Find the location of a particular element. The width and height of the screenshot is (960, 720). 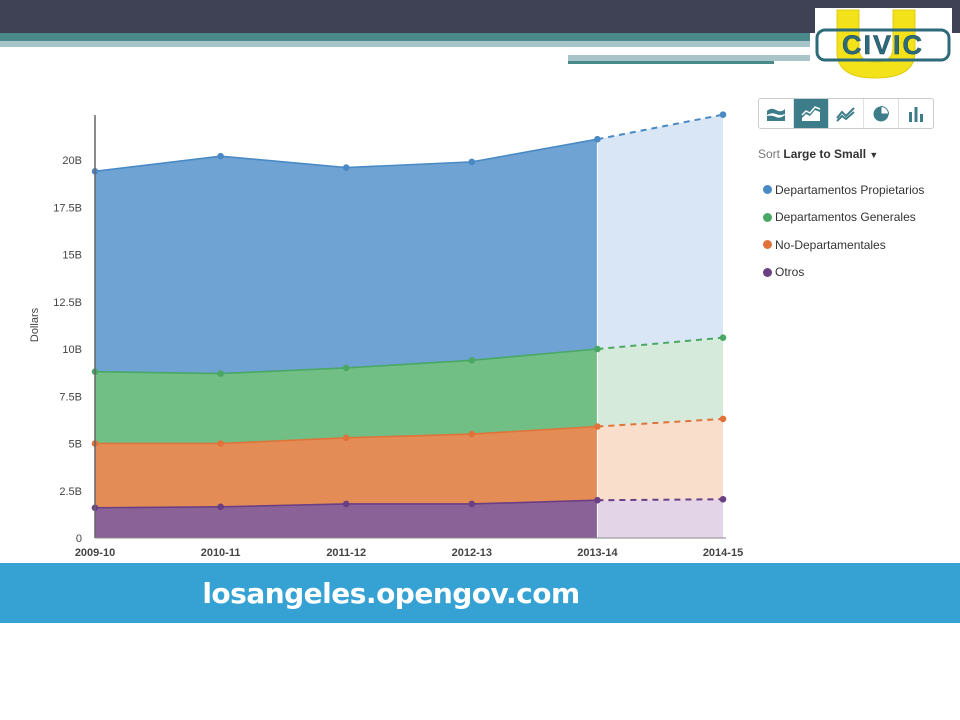

civic-u-logo: CIVIC is located at coordinates (883, 44).